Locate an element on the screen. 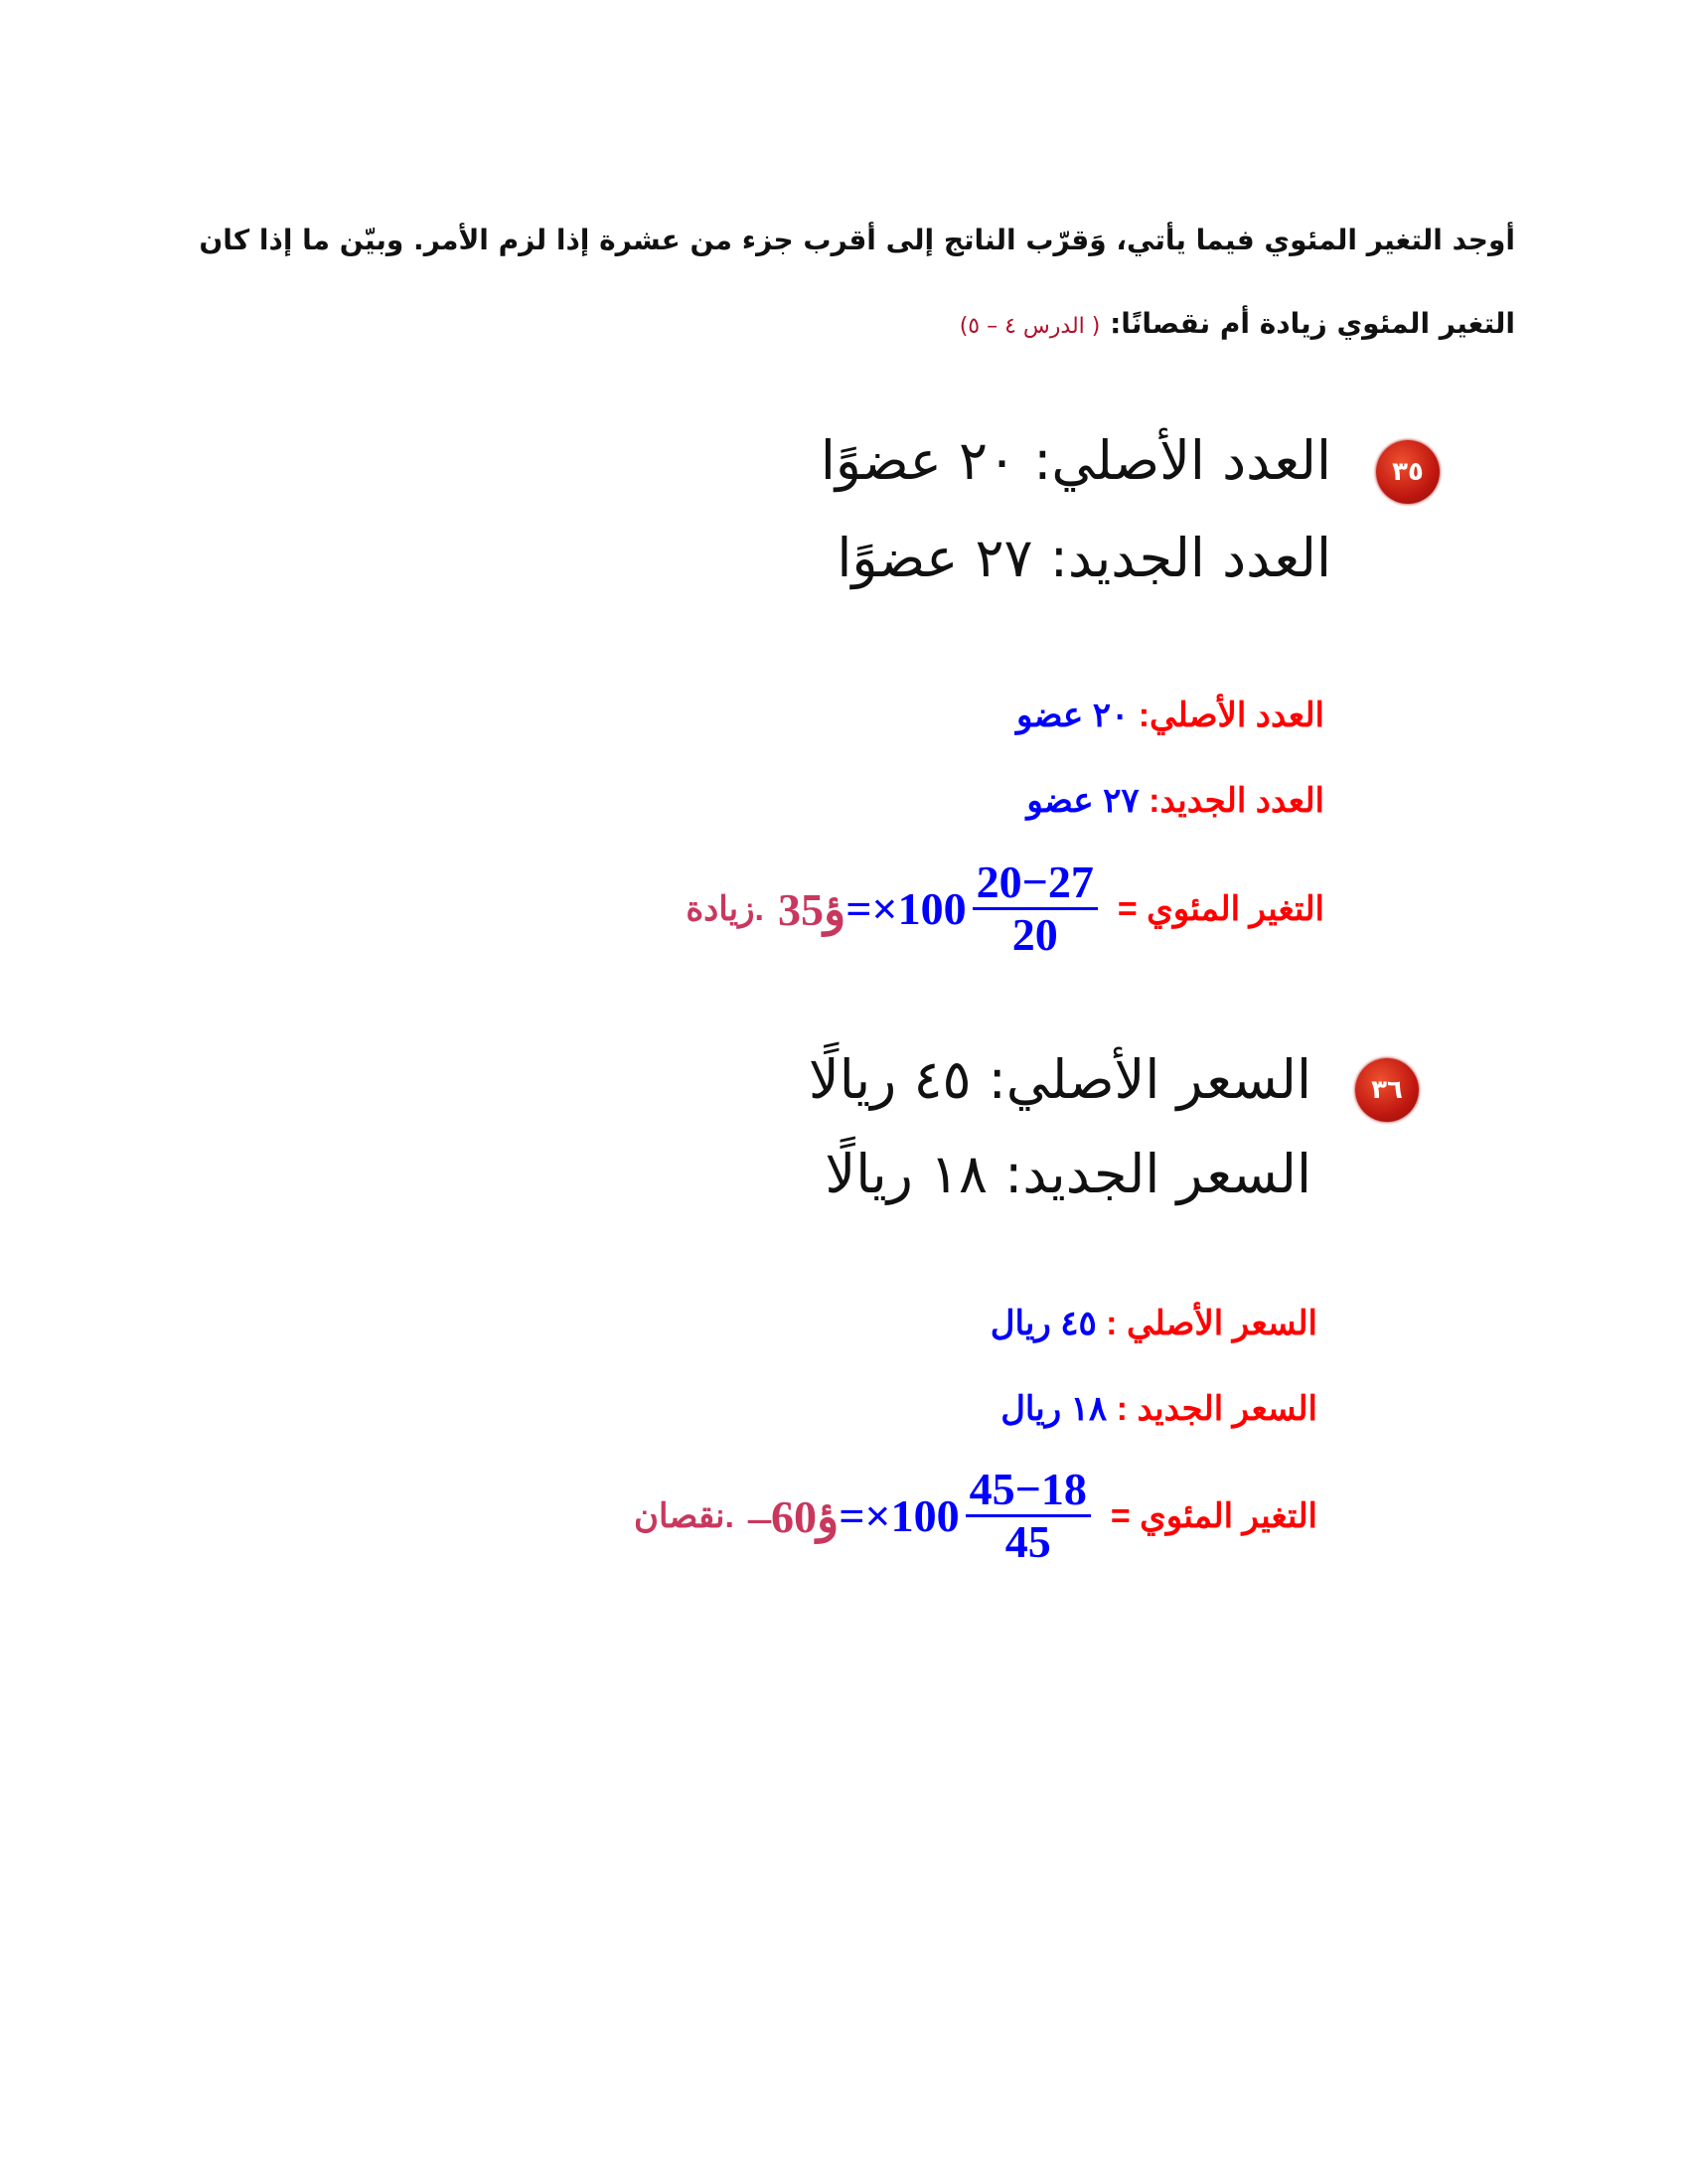 The image size is (1689, 2184). result-value: –60ؤ is located at coordinates (793, 1516).